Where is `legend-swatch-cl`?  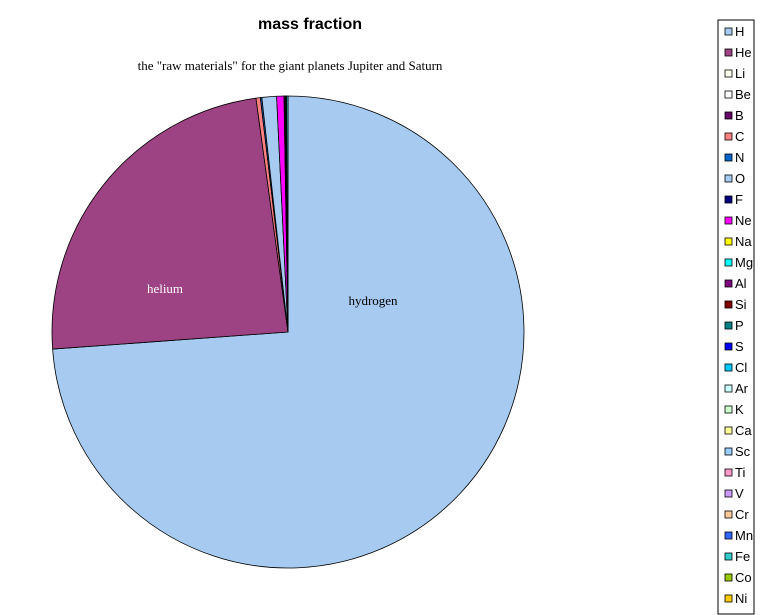
legend-swatch-cl is located at coordinates (728, 367).